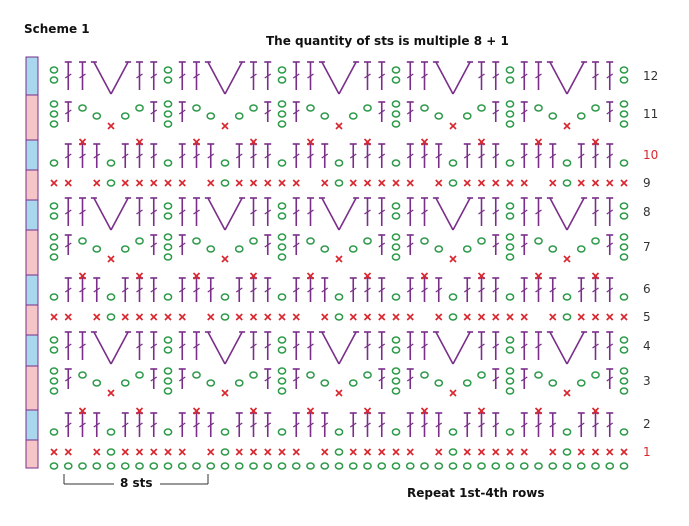  What do you see at coordinates (57, 29) in the screenshot?
I see `scheme-title: Scheme 1` at bounding box center [57, 29].